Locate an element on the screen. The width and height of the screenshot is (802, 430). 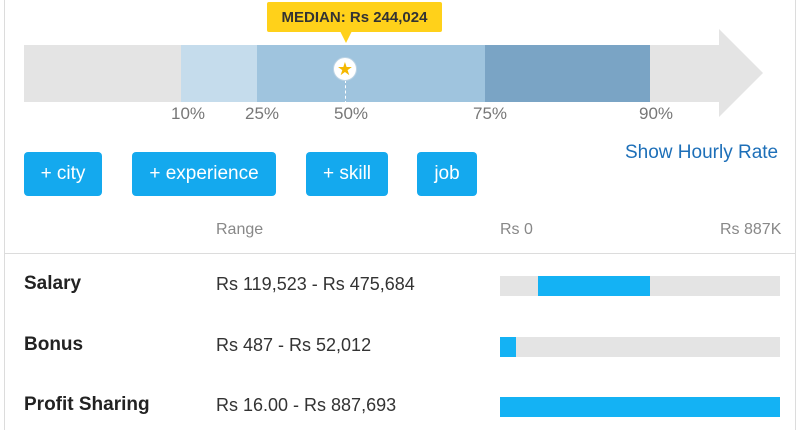
scale-min-label: Rs 0 is located at coordinates (516, 229).